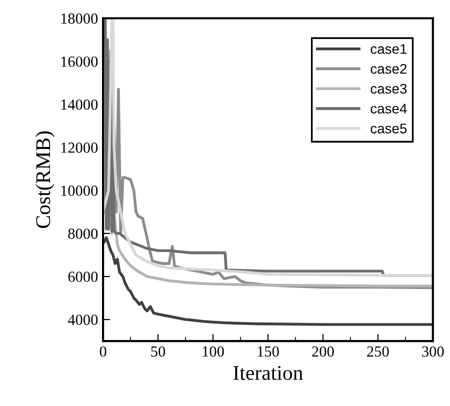  What do you see at coordinates (378, 351) in the screenshot?
I see `x-tick-label: 250` at bounding box center [378, 351].